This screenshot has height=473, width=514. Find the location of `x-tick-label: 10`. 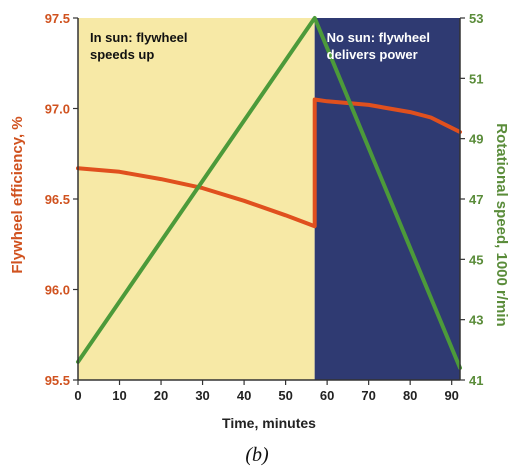

x-tick-label: 10 is located at coordinates (119, 395).